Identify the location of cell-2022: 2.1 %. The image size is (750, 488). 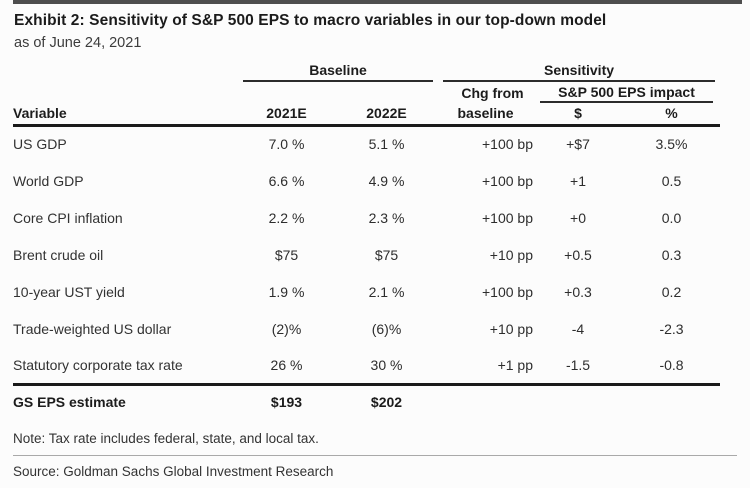
(386, 291).